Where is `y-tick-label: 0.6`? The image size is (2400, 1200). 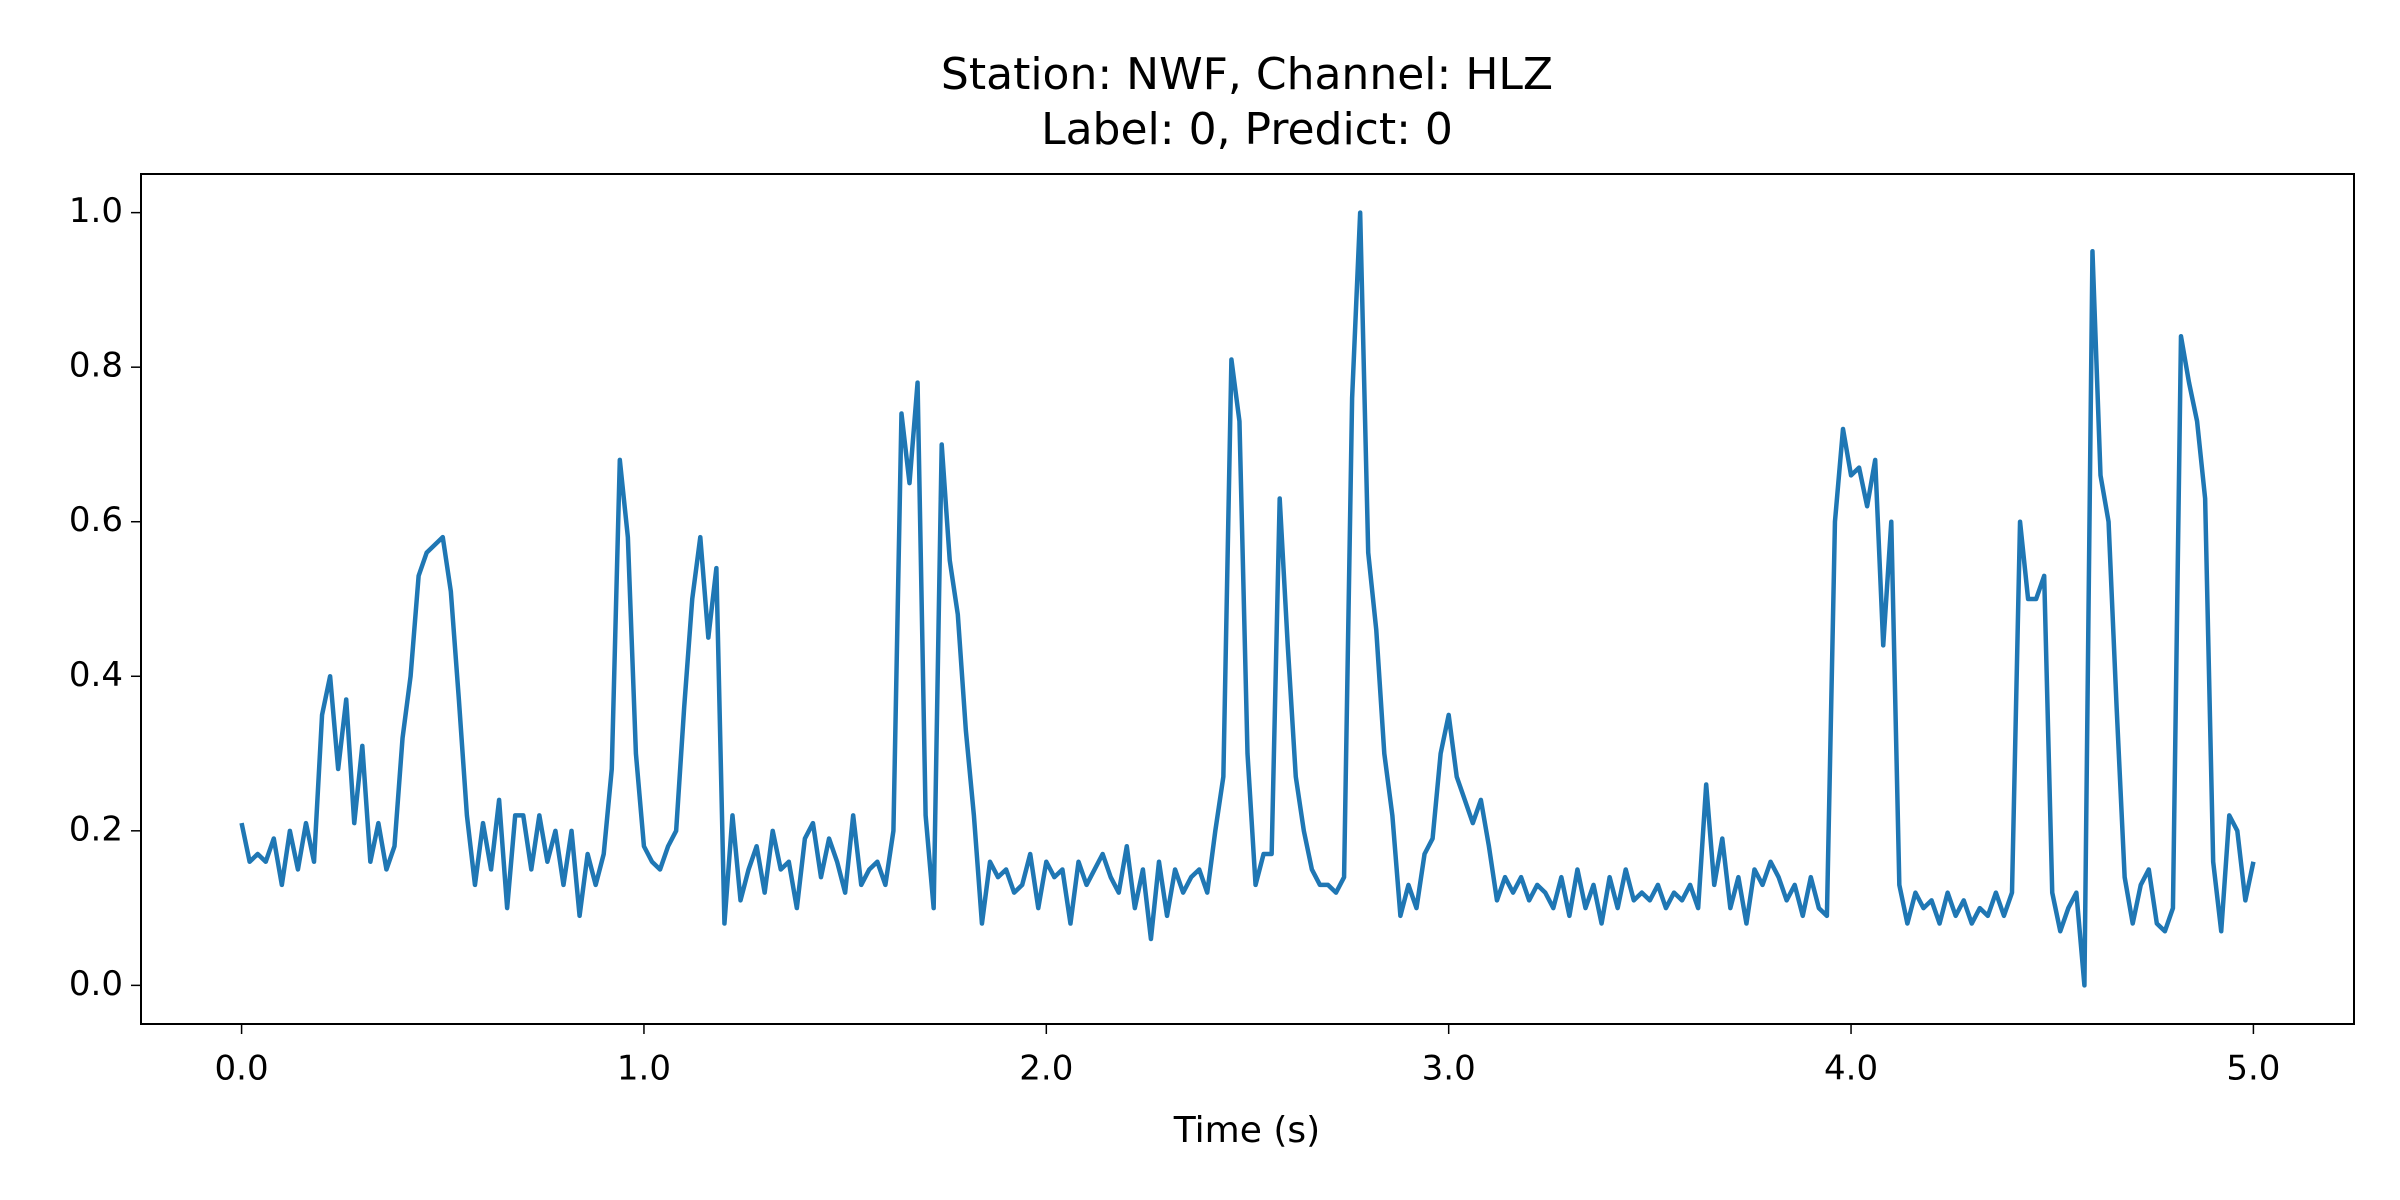
y-tick-label: 0.6 is located at coordinates (96, 520).